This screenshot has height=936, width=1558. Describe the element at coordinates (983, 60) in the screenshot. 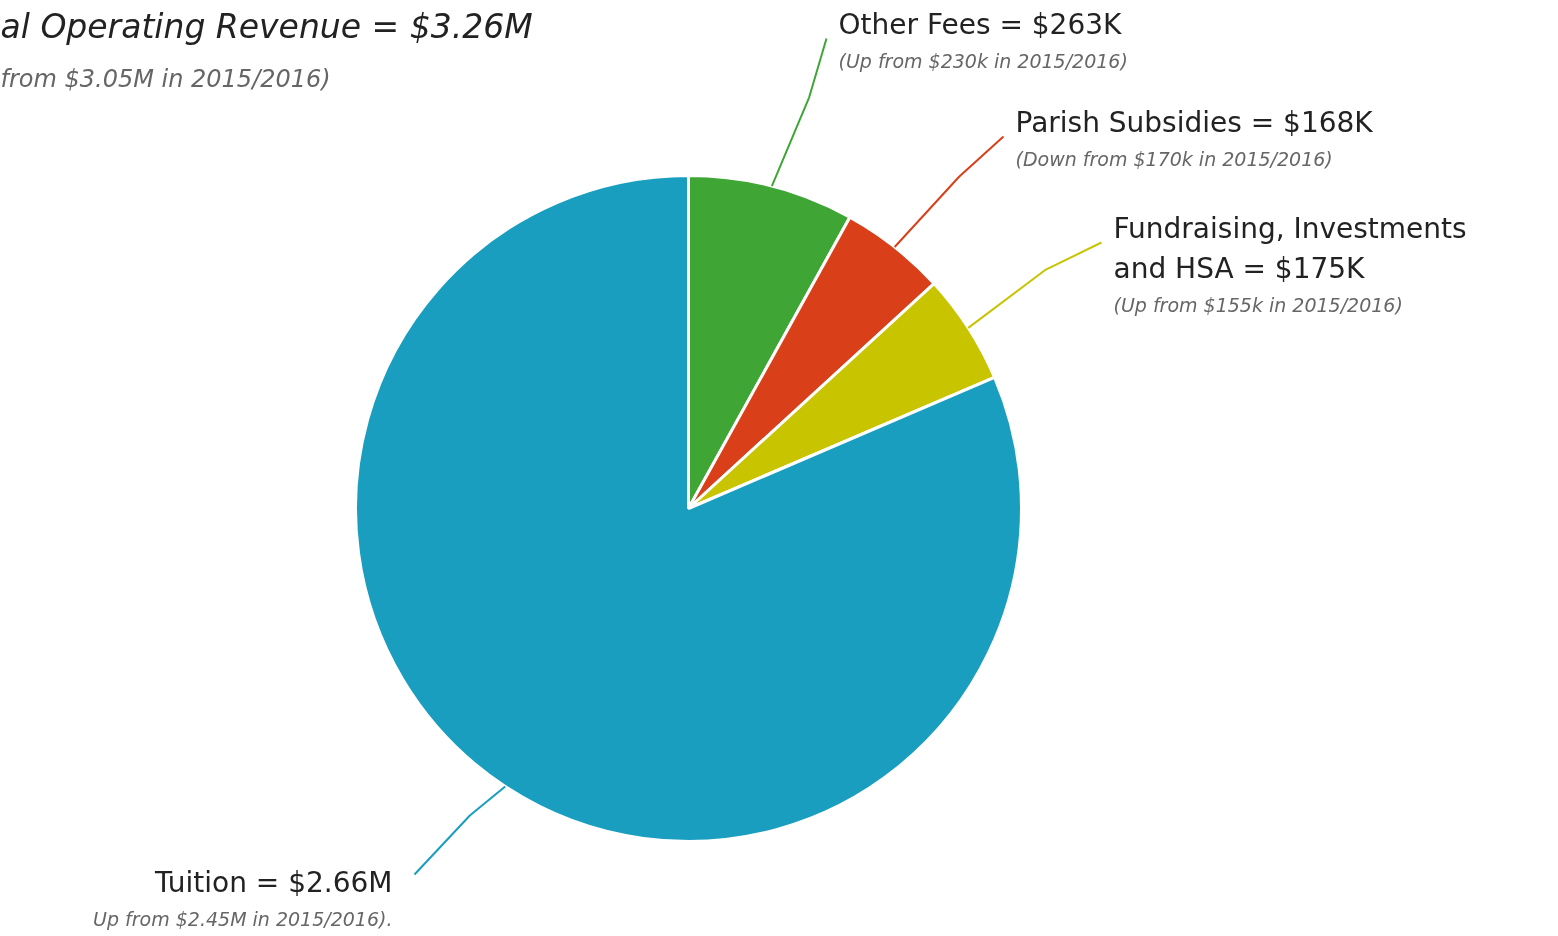

I see `text: (Up from $230k in 2015/2016)` at that location.